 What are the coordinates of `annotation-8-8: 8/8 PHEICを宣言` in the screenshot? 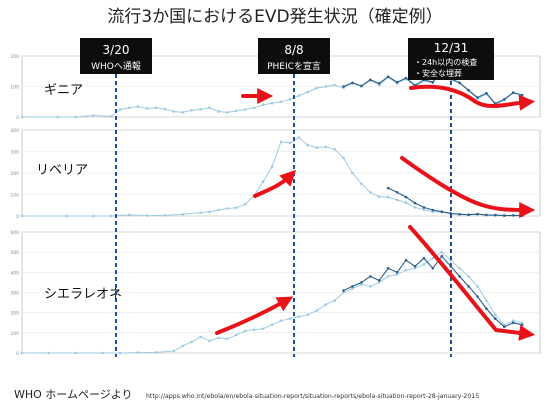 It's located at (294, 56).